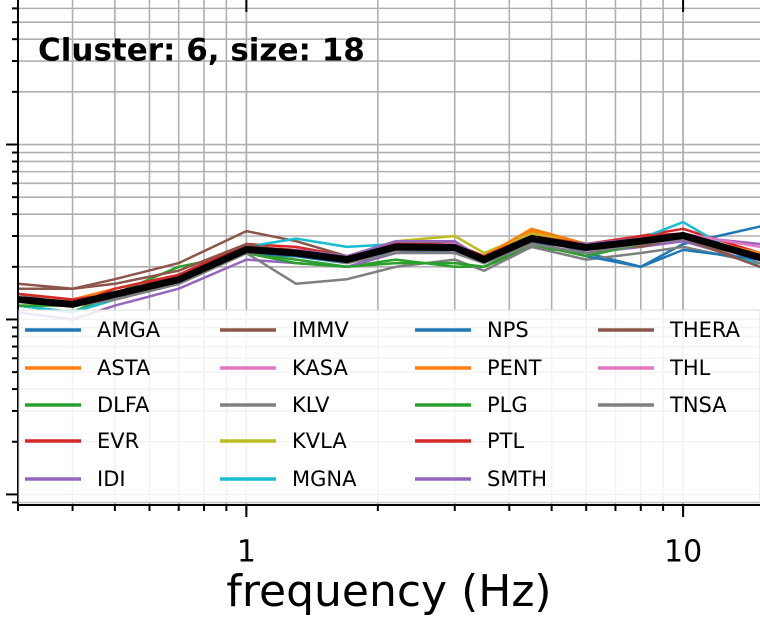 The height and width of the screenshot is (626, 760). Describe the element at coordinates (507, 405) in the screenshot. I see `legend-label: PLG` at that location.